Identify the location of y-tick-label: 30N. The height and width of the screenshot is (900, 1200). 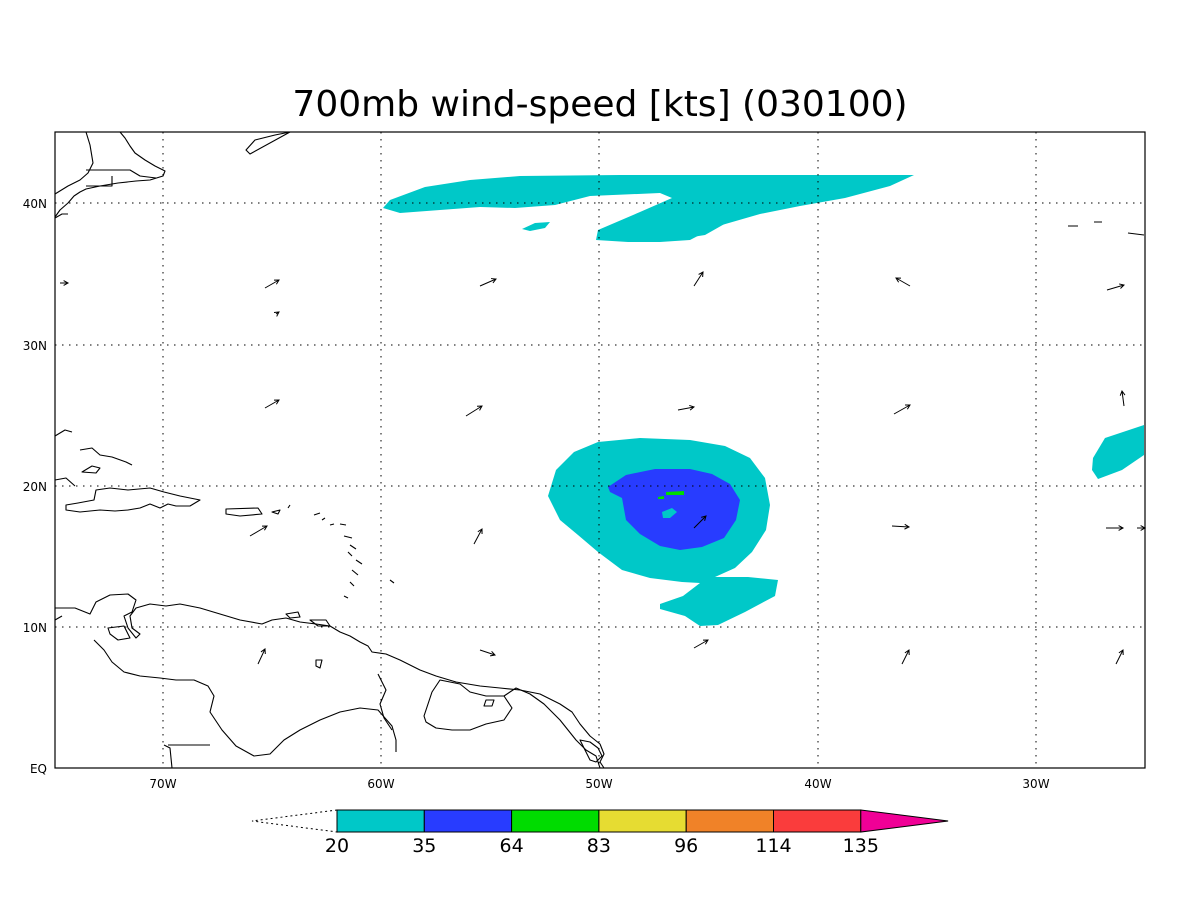
(35, 346).